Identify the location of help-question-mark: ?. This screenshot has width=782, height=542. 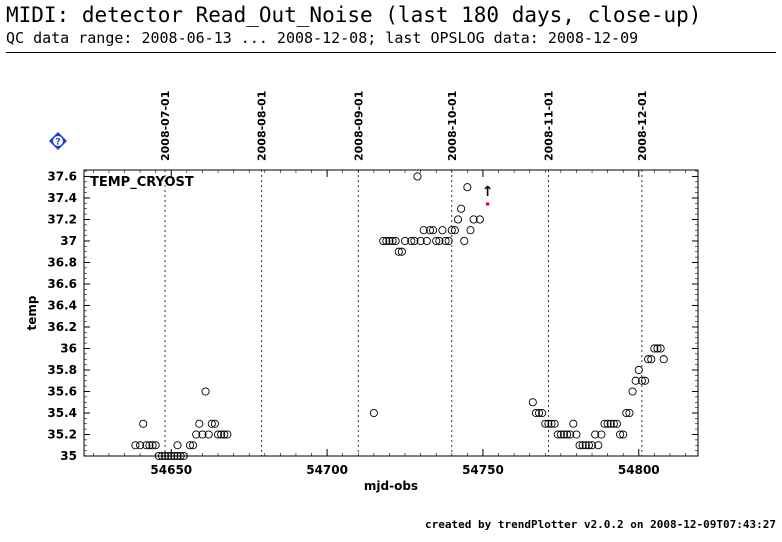
(57, 143).